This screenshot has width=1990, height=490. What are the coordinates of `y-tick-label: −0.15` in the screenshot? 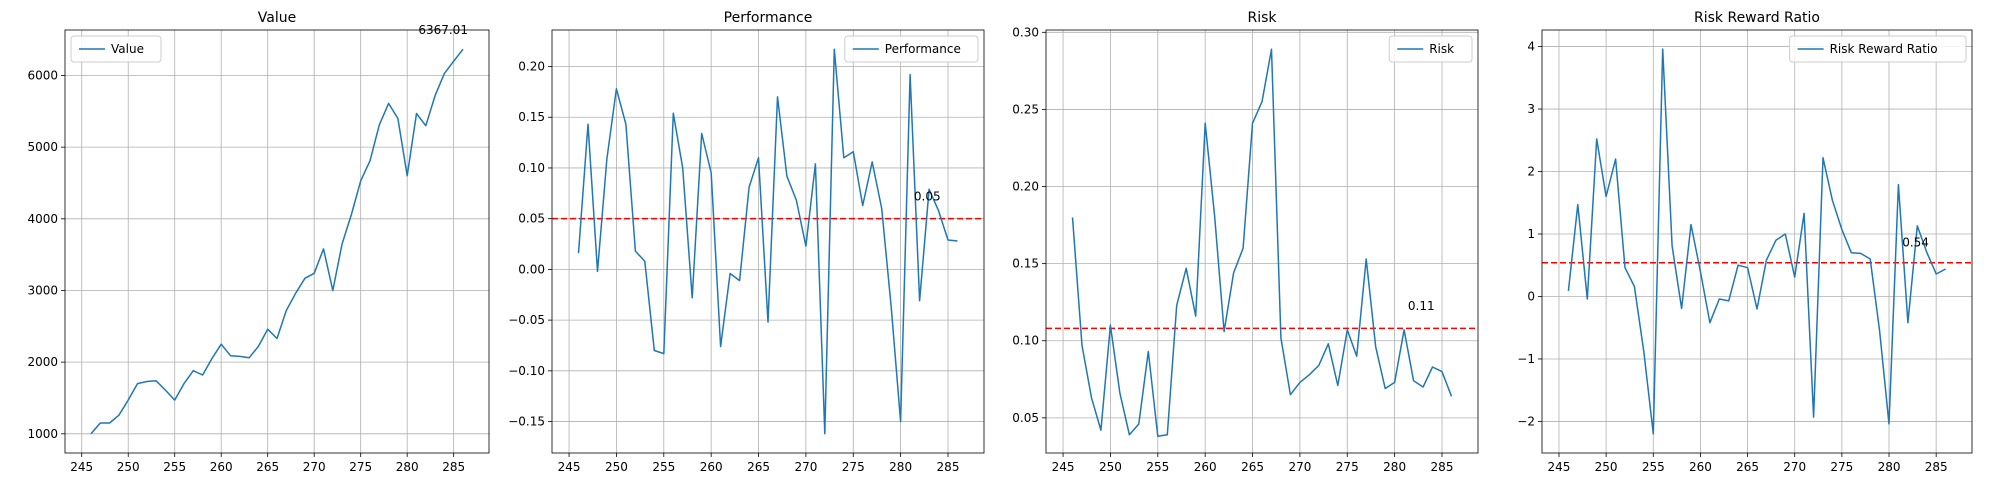 It's located at (526, 422).